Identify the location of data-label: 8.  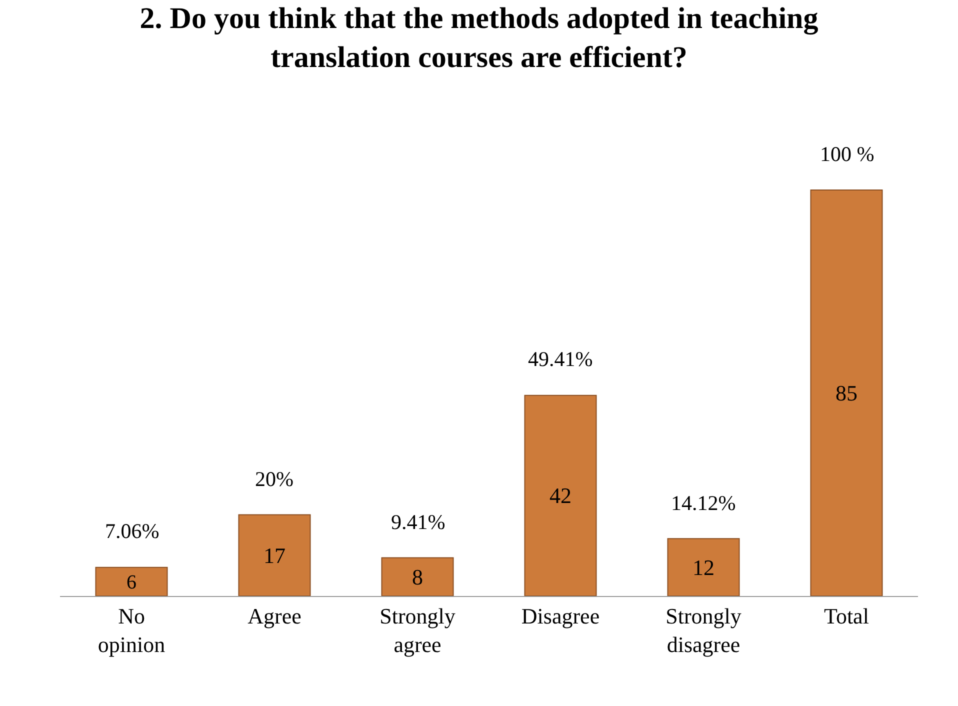
(417, 577).